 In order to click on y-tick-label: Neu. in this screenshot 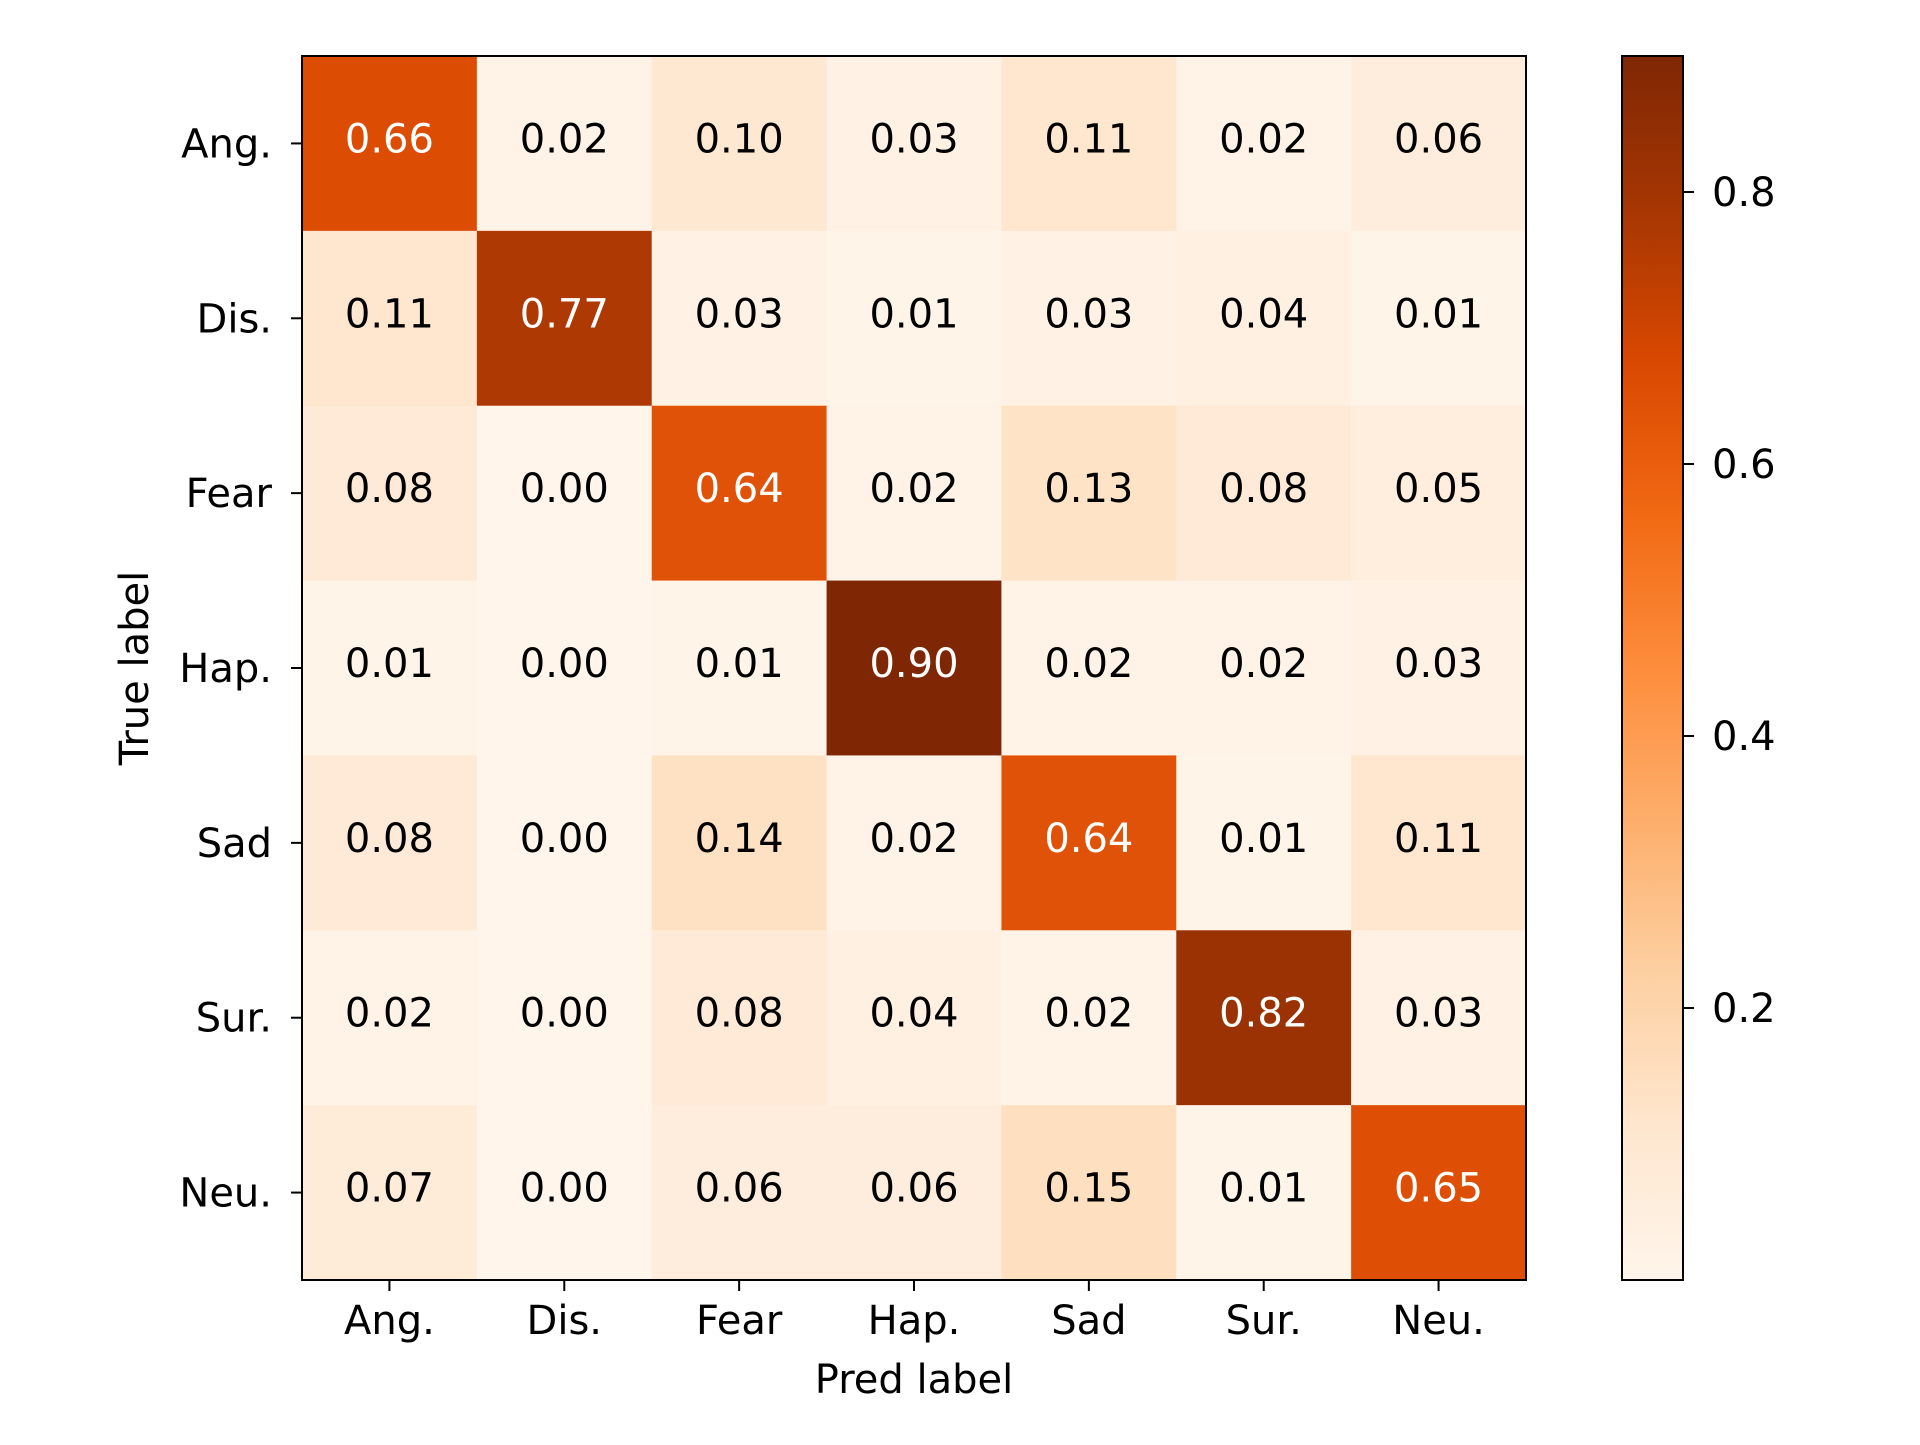, I will do `click(225, 1194)`.